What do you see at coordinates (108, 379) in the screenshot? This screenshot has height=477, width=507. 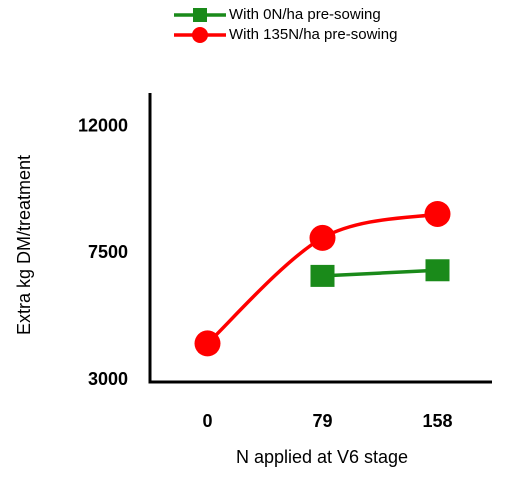 I see `y-tick-label: 3000` at bounding box center [108, 379].